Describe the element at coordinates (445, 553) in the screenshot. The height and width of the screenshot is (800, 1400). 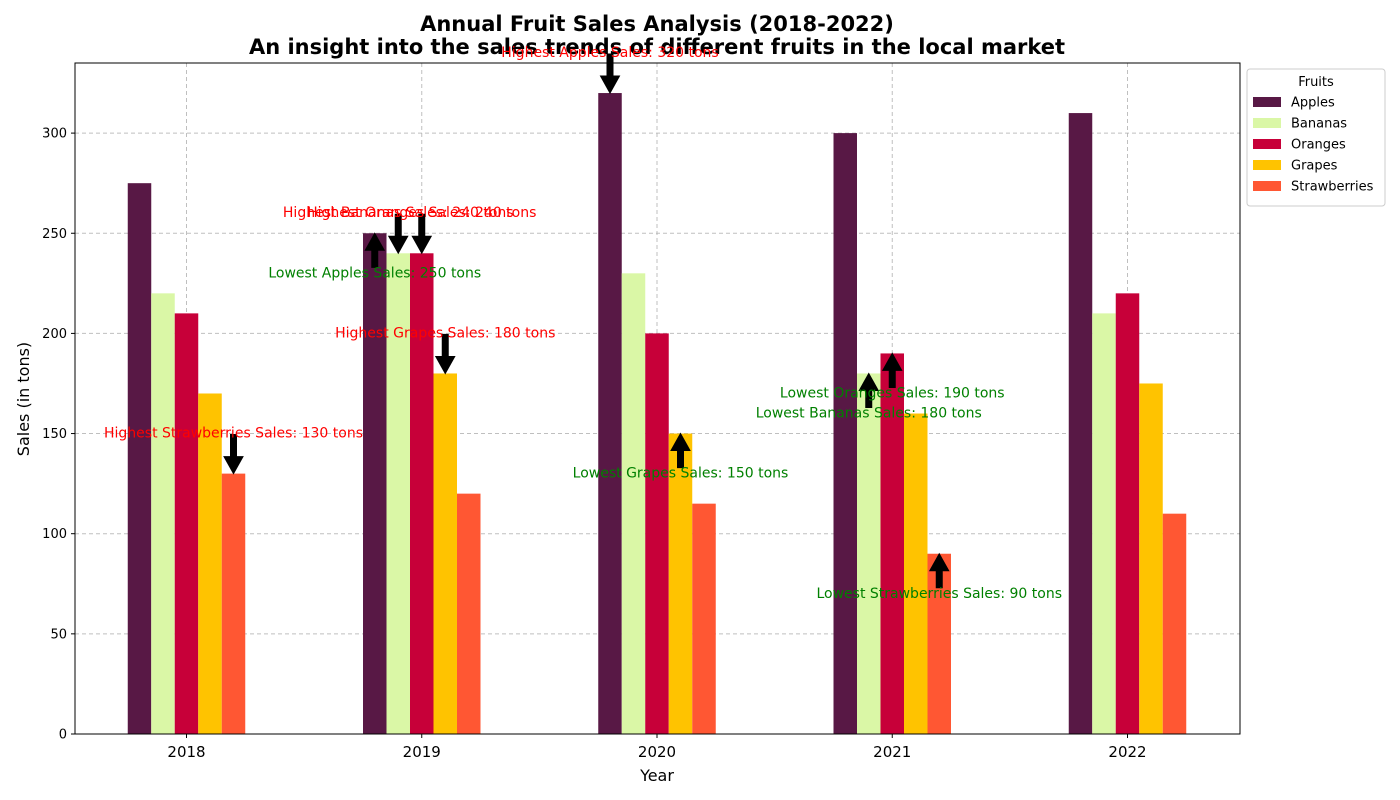
I see `bar-grapes-2019` at that location.